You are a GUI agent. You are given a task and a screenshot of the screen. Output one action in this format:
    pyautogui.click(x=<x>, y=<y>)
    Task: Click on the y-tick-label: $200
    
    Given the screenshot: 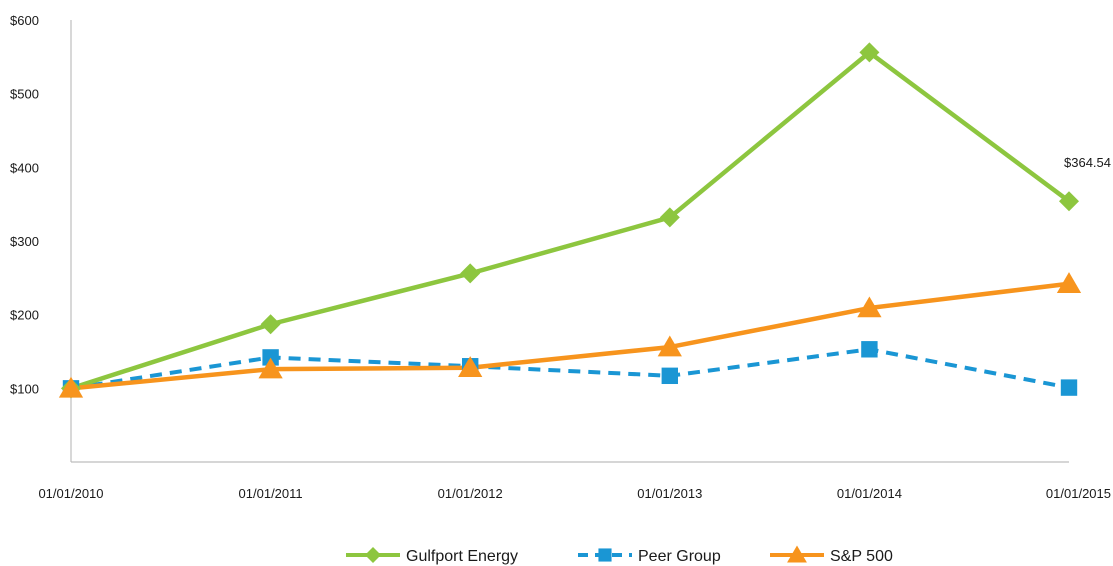 What is the action you would take?
    pyautogui.click(x=24, y=315)
    